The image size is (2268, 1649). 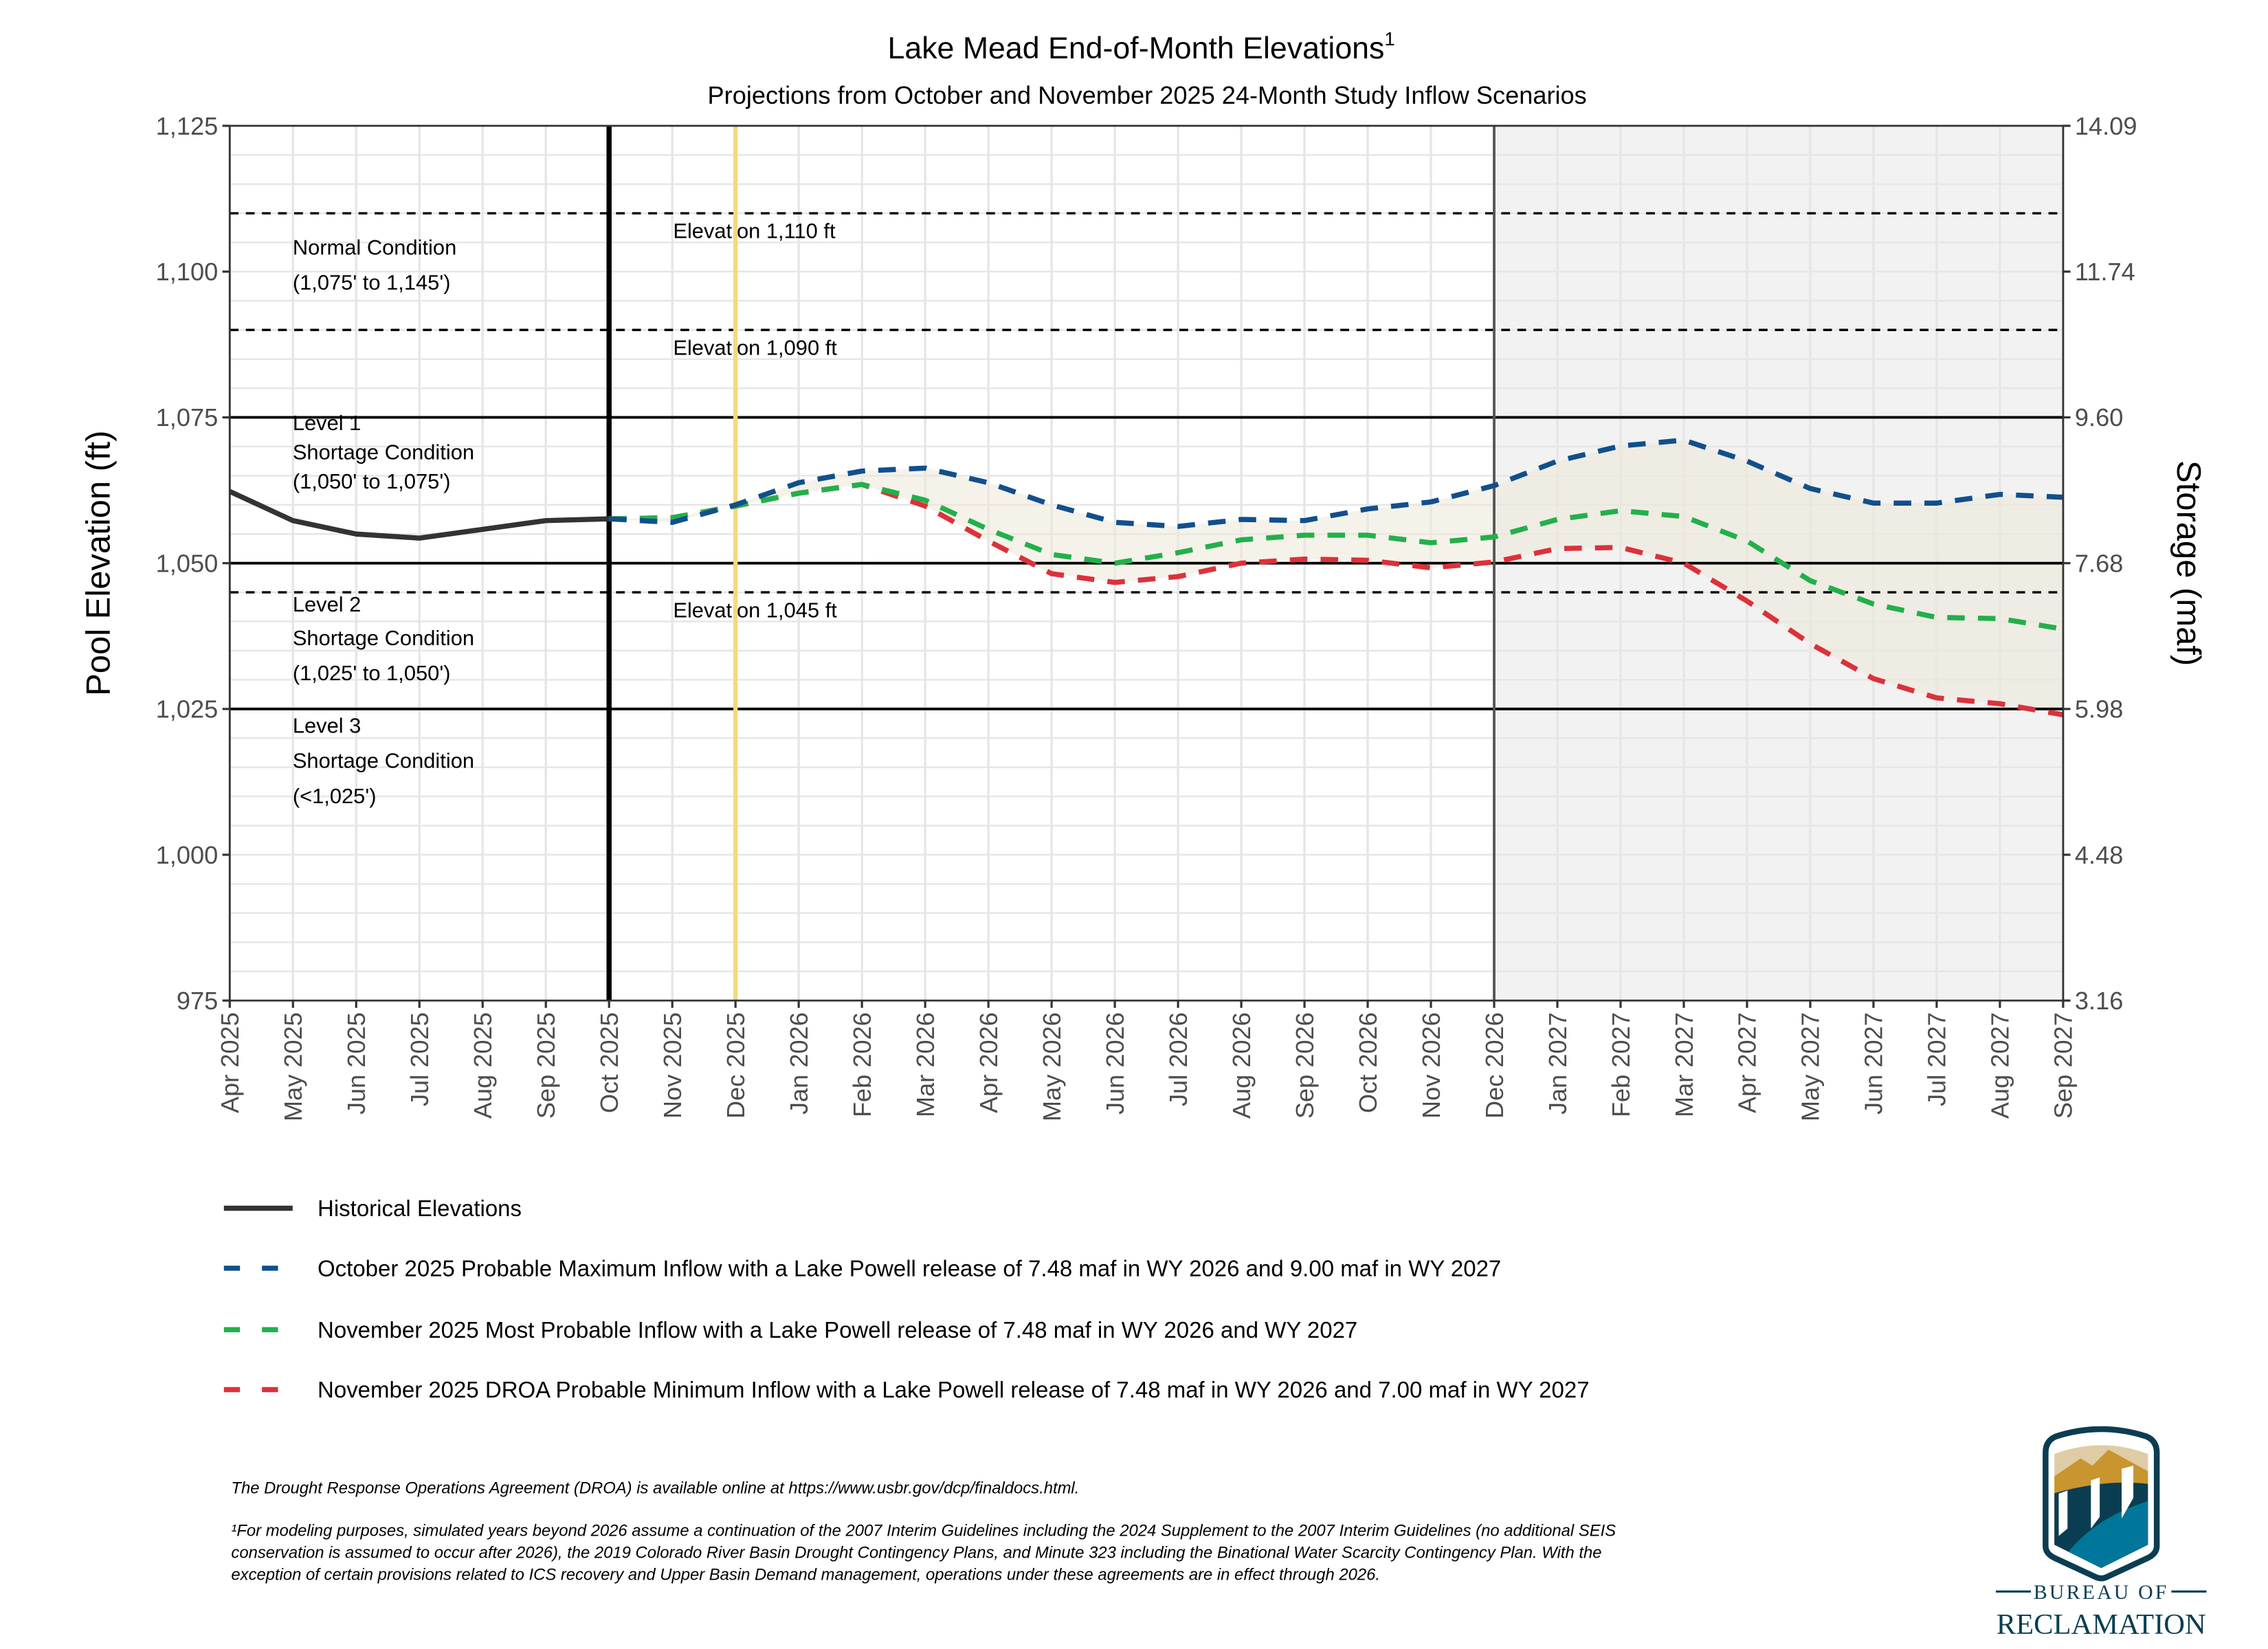 What do you see at coordinates (925, 1064) in the screenshot?
I see `x-tick-label: Mar 2026` at bounding box center [925, 1064].